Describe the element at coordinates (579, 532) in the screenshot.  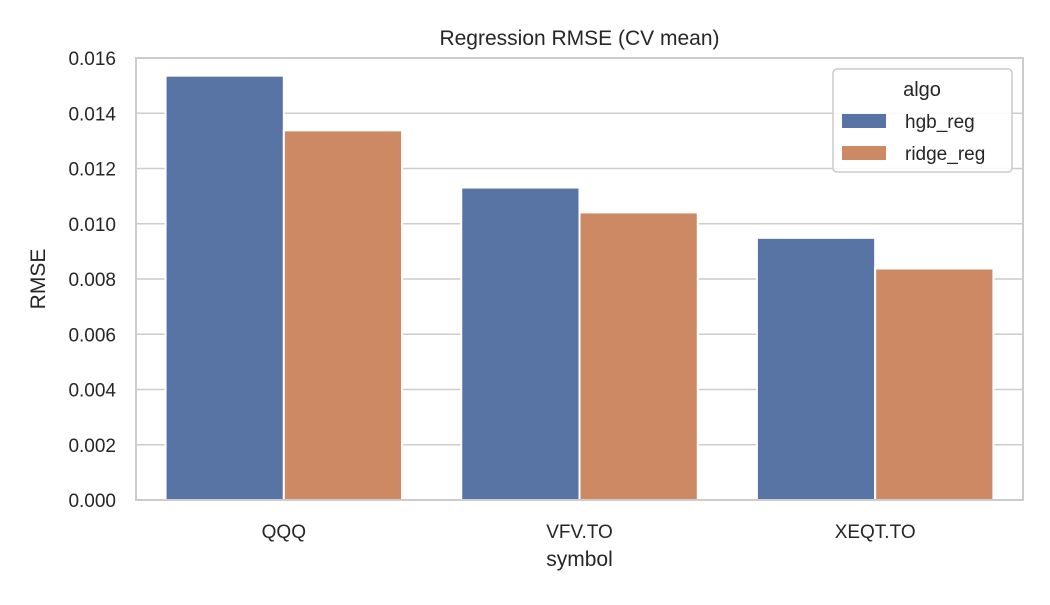
I see `x-tick-label: VFV.TO` at that location.